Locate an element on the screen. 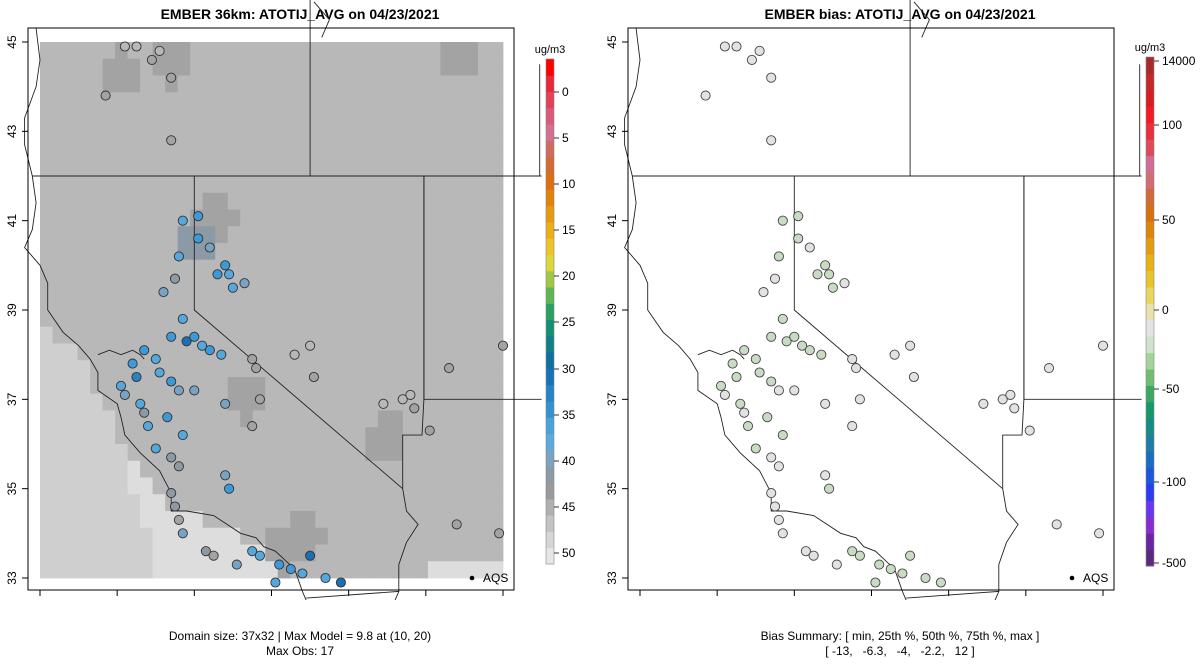  aqs-legend-label: AQS is located at coordinates (495, 578).